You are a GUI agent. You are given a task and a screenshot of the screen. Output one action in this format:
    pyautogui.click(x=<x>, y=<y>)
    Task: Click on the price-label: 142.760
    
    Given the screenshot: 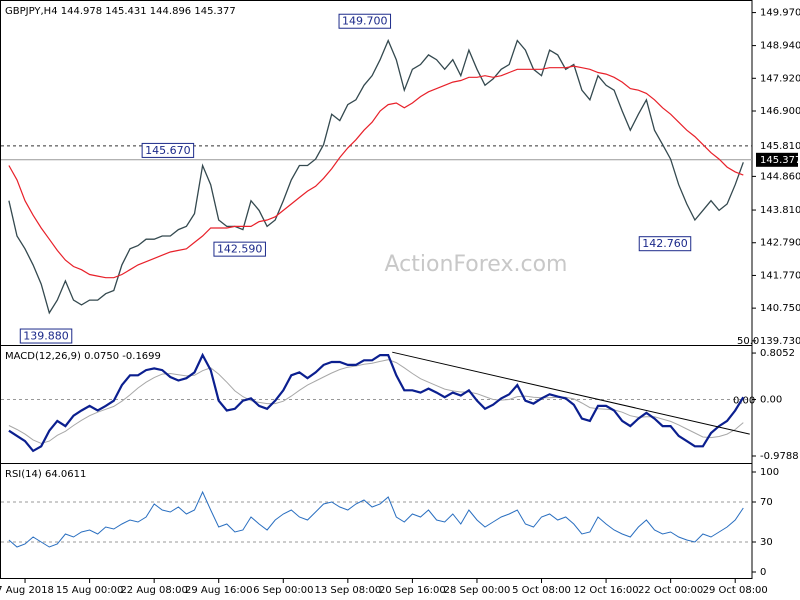 What is the action you would take?
    pyautogui.click(x=665, y=243)
    